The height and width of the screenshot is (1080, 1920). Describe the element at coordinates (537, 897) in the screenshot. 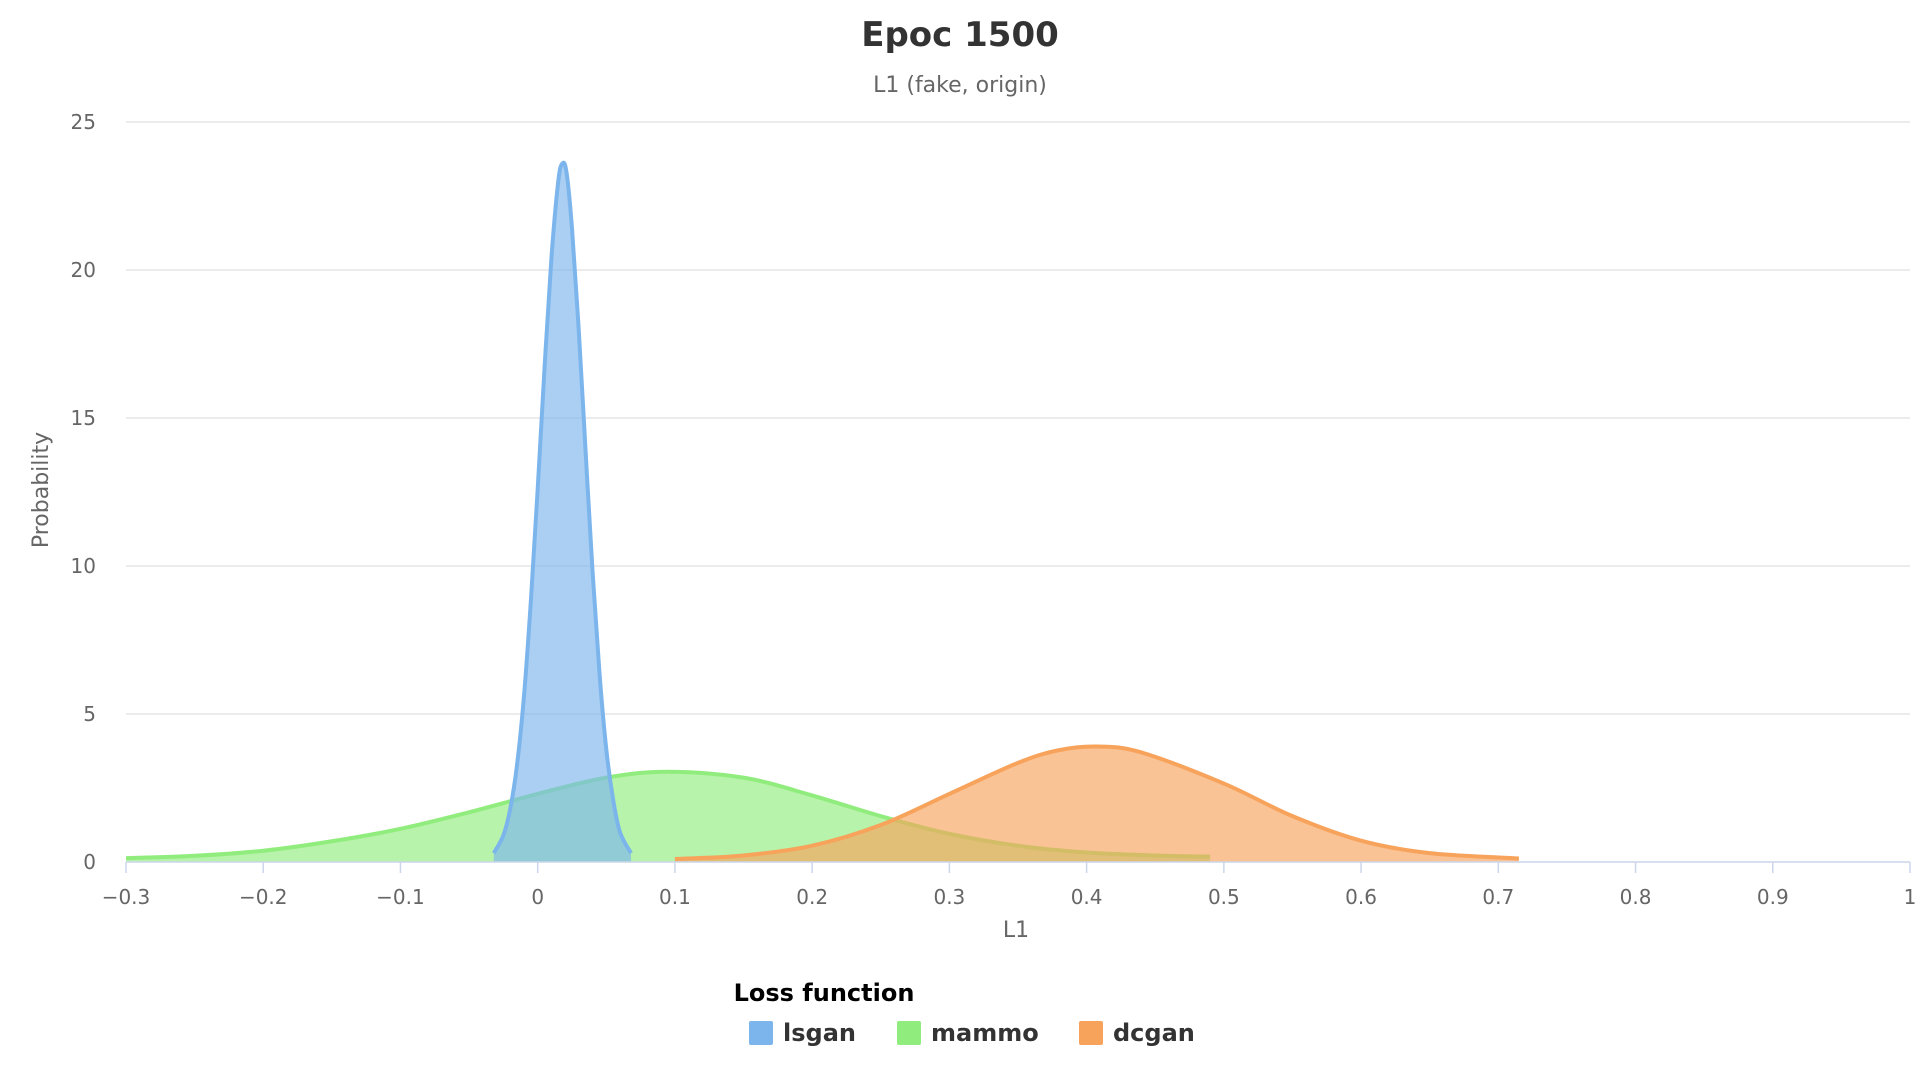

I see `x-tick-label: 0` at that location.